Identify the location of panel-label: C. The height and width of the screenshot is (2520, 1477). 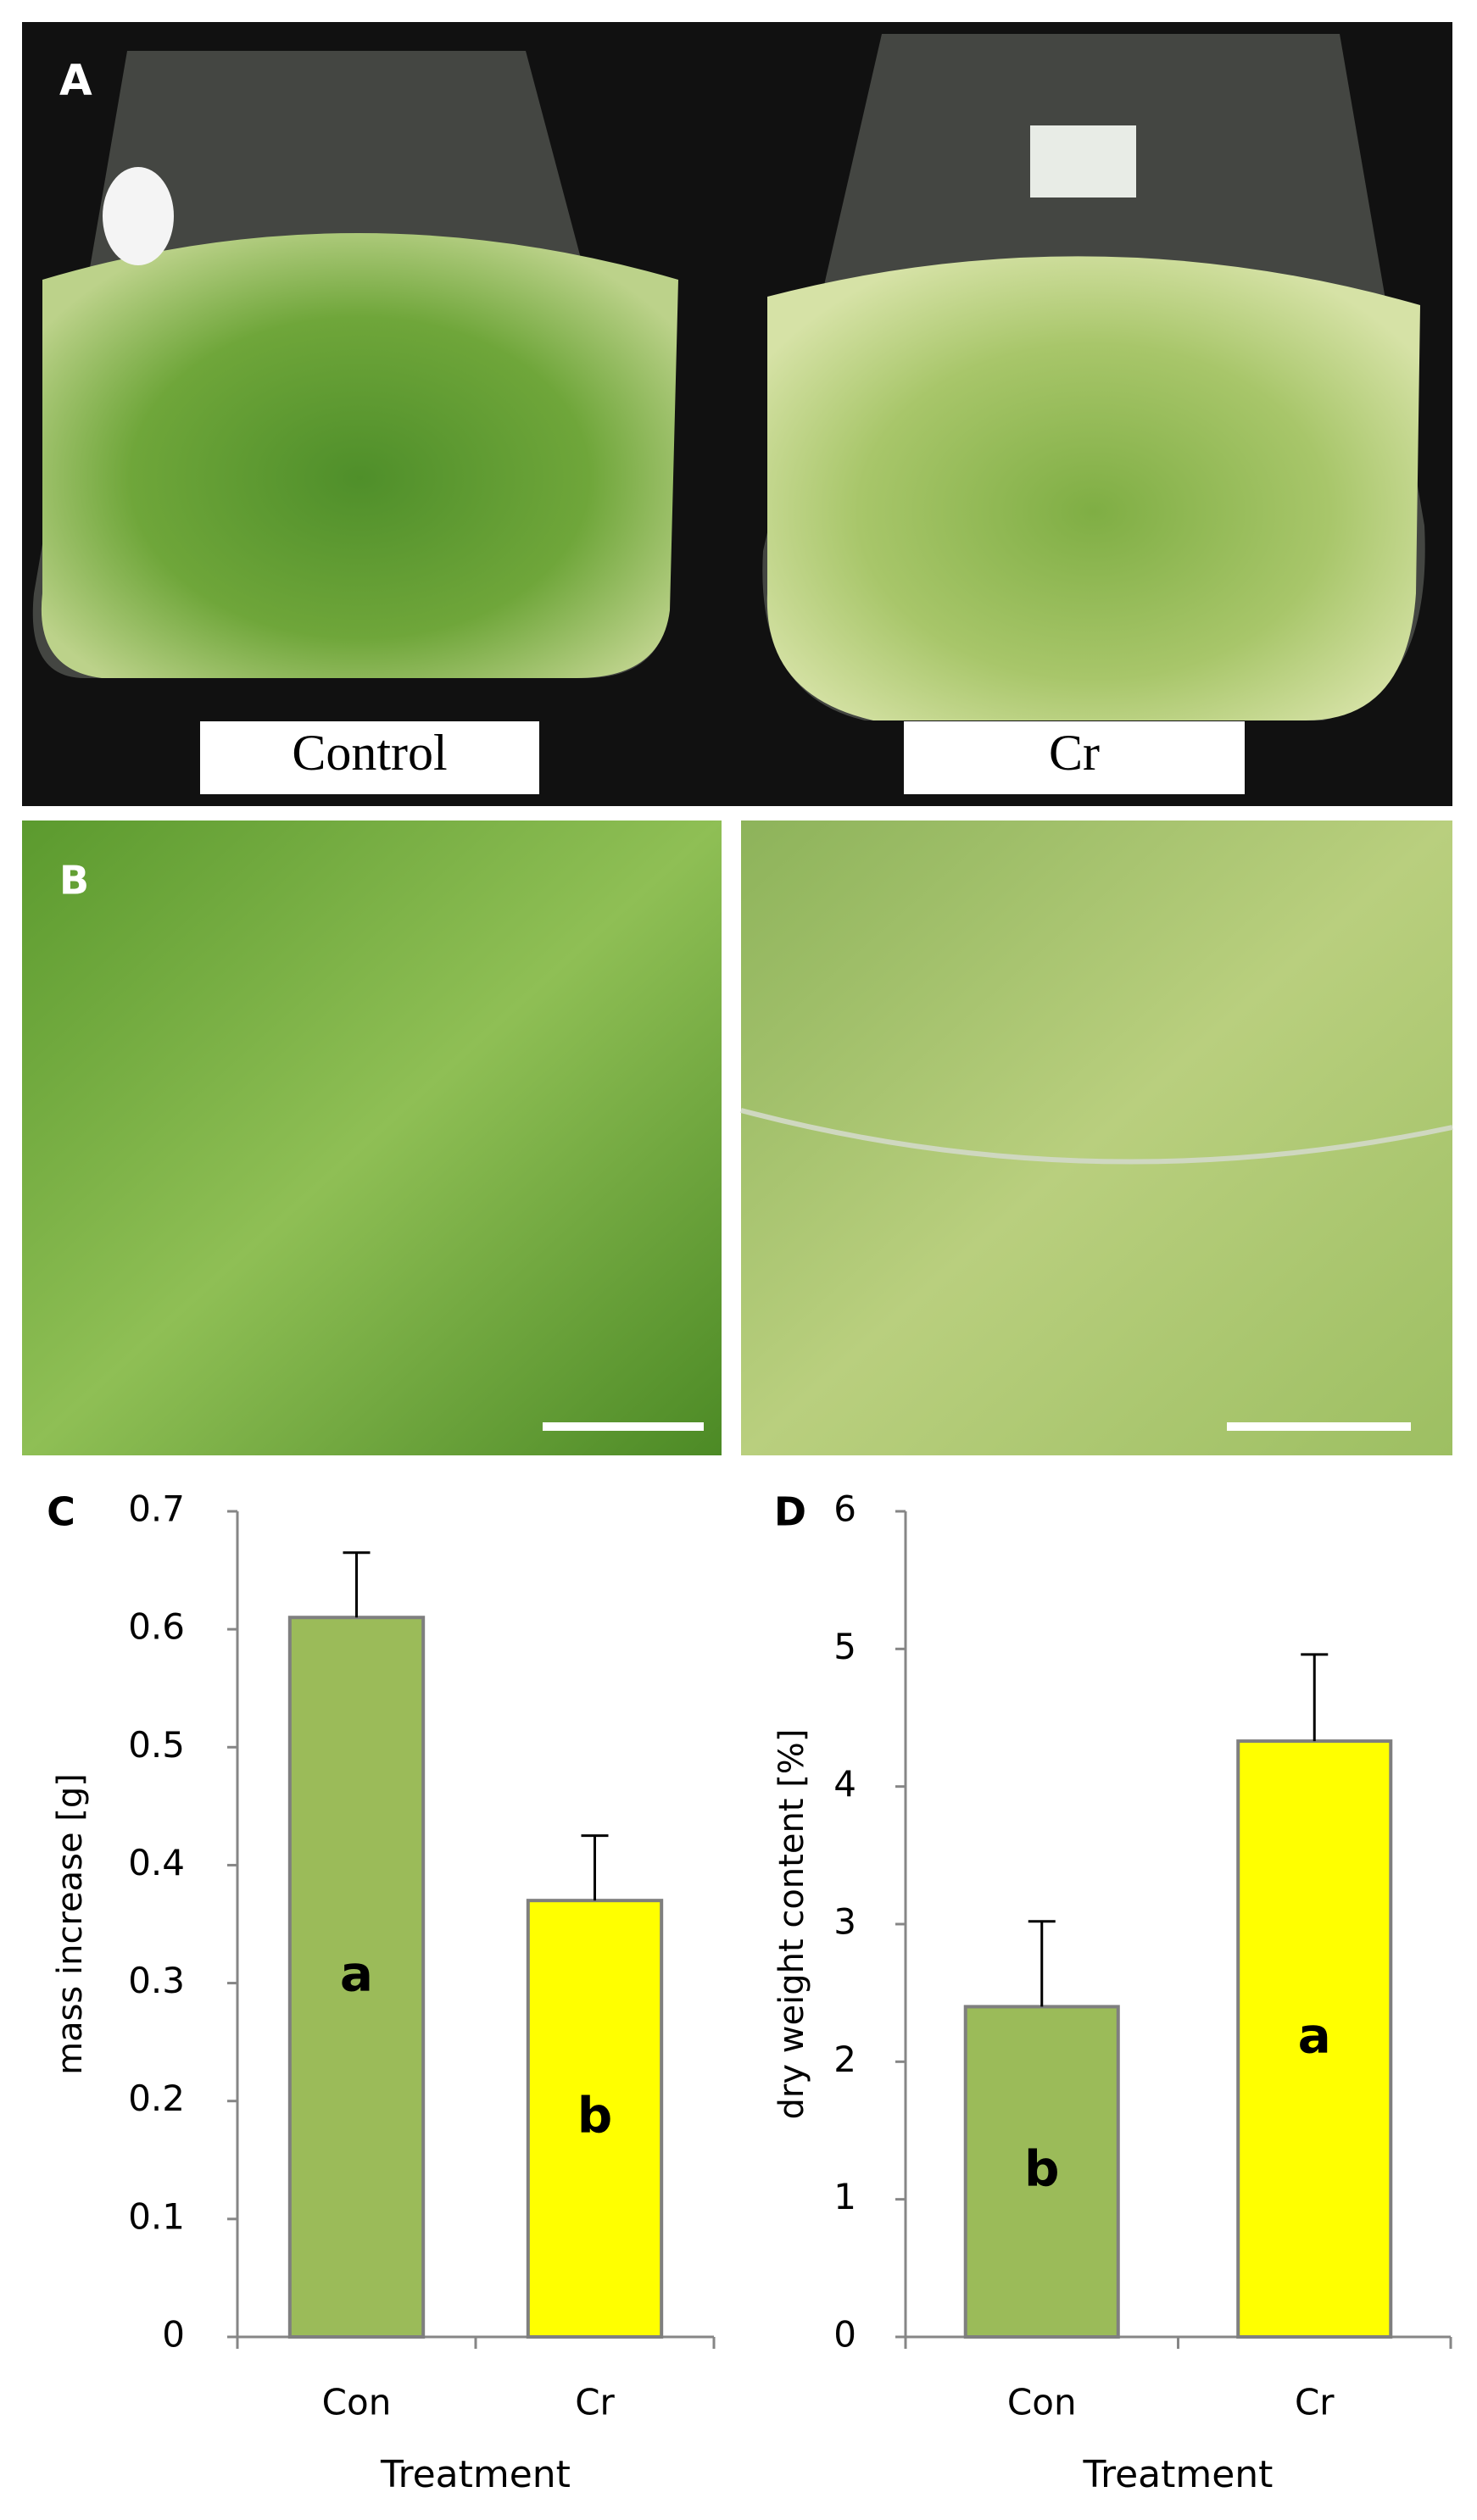
(61, 1512).